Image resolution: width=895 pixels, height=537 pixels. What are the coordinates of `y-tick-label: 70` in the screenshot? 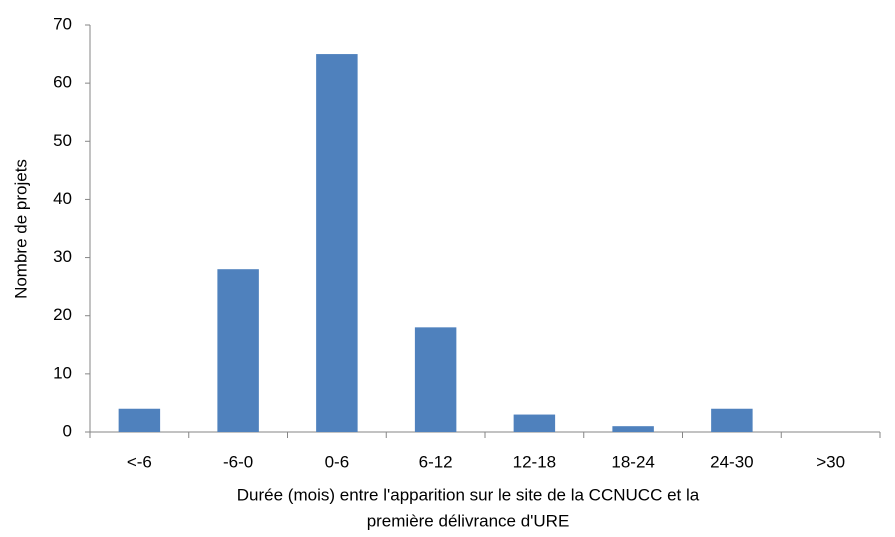 It's located at (62, 23).